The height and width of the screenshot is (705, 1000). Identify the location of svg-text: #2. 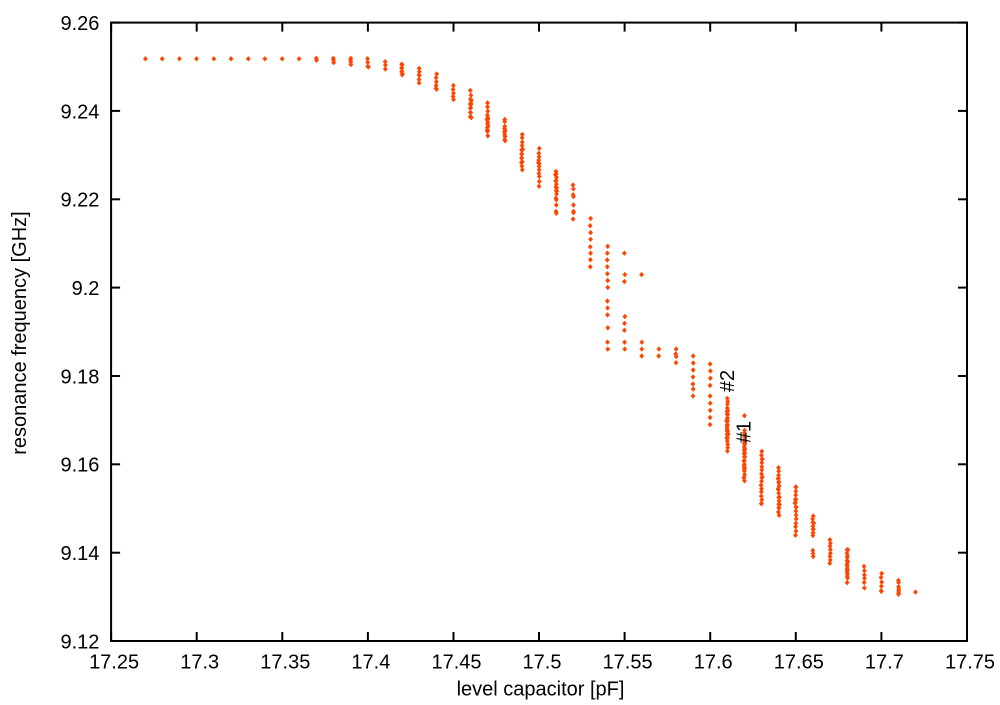
(728, 381).